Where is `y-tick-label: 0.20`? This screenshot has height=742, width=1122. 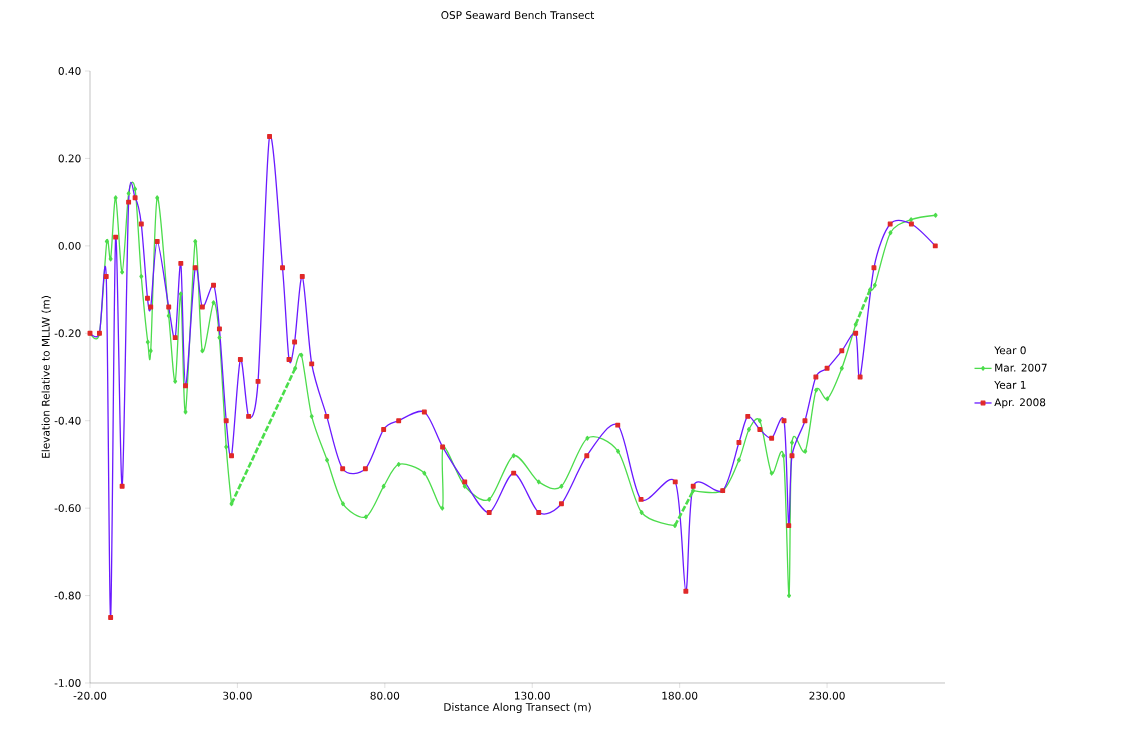
y-tick-label: 0.20 is located at coordinates (69, 158).